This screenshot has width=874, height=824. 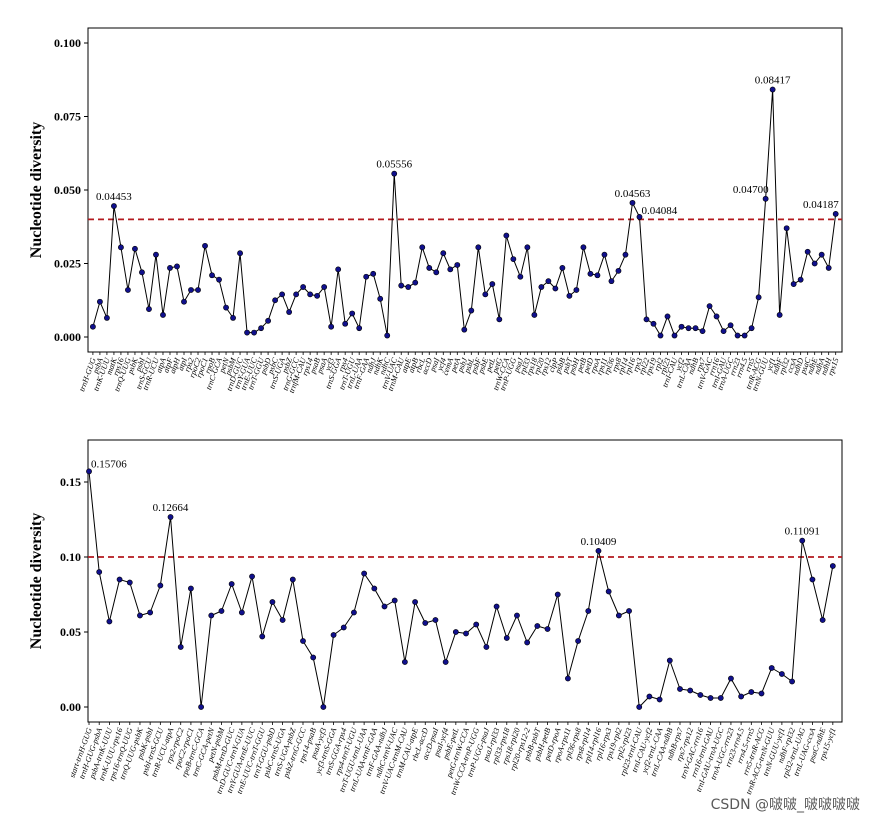 What do you see at coordinates (751, 190) in the screenshot?
I see `value-label: 0.04700` at bounding box center [751, 190].